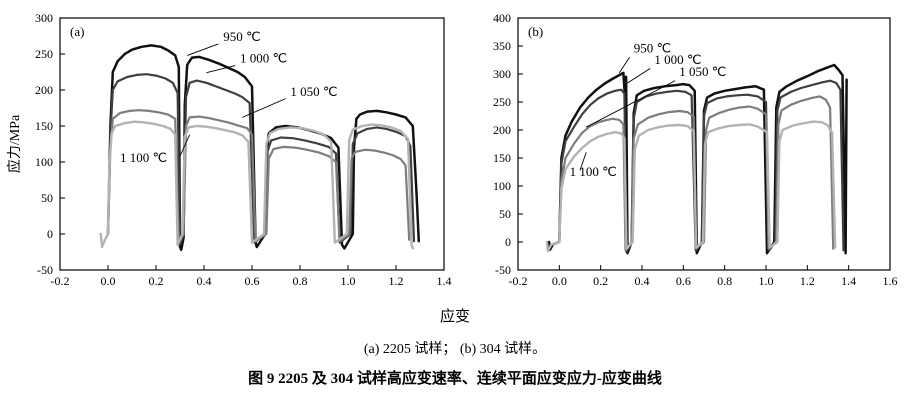  I want to click on y-tick-label: 400, so click(502, 18).